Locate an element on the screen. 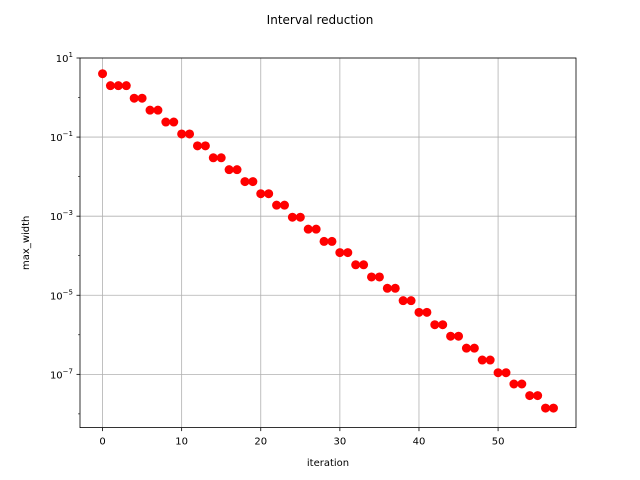 This screenshot has width=640, height=480. y-tick-label: 10¹ is located at coordinates (64, 58).